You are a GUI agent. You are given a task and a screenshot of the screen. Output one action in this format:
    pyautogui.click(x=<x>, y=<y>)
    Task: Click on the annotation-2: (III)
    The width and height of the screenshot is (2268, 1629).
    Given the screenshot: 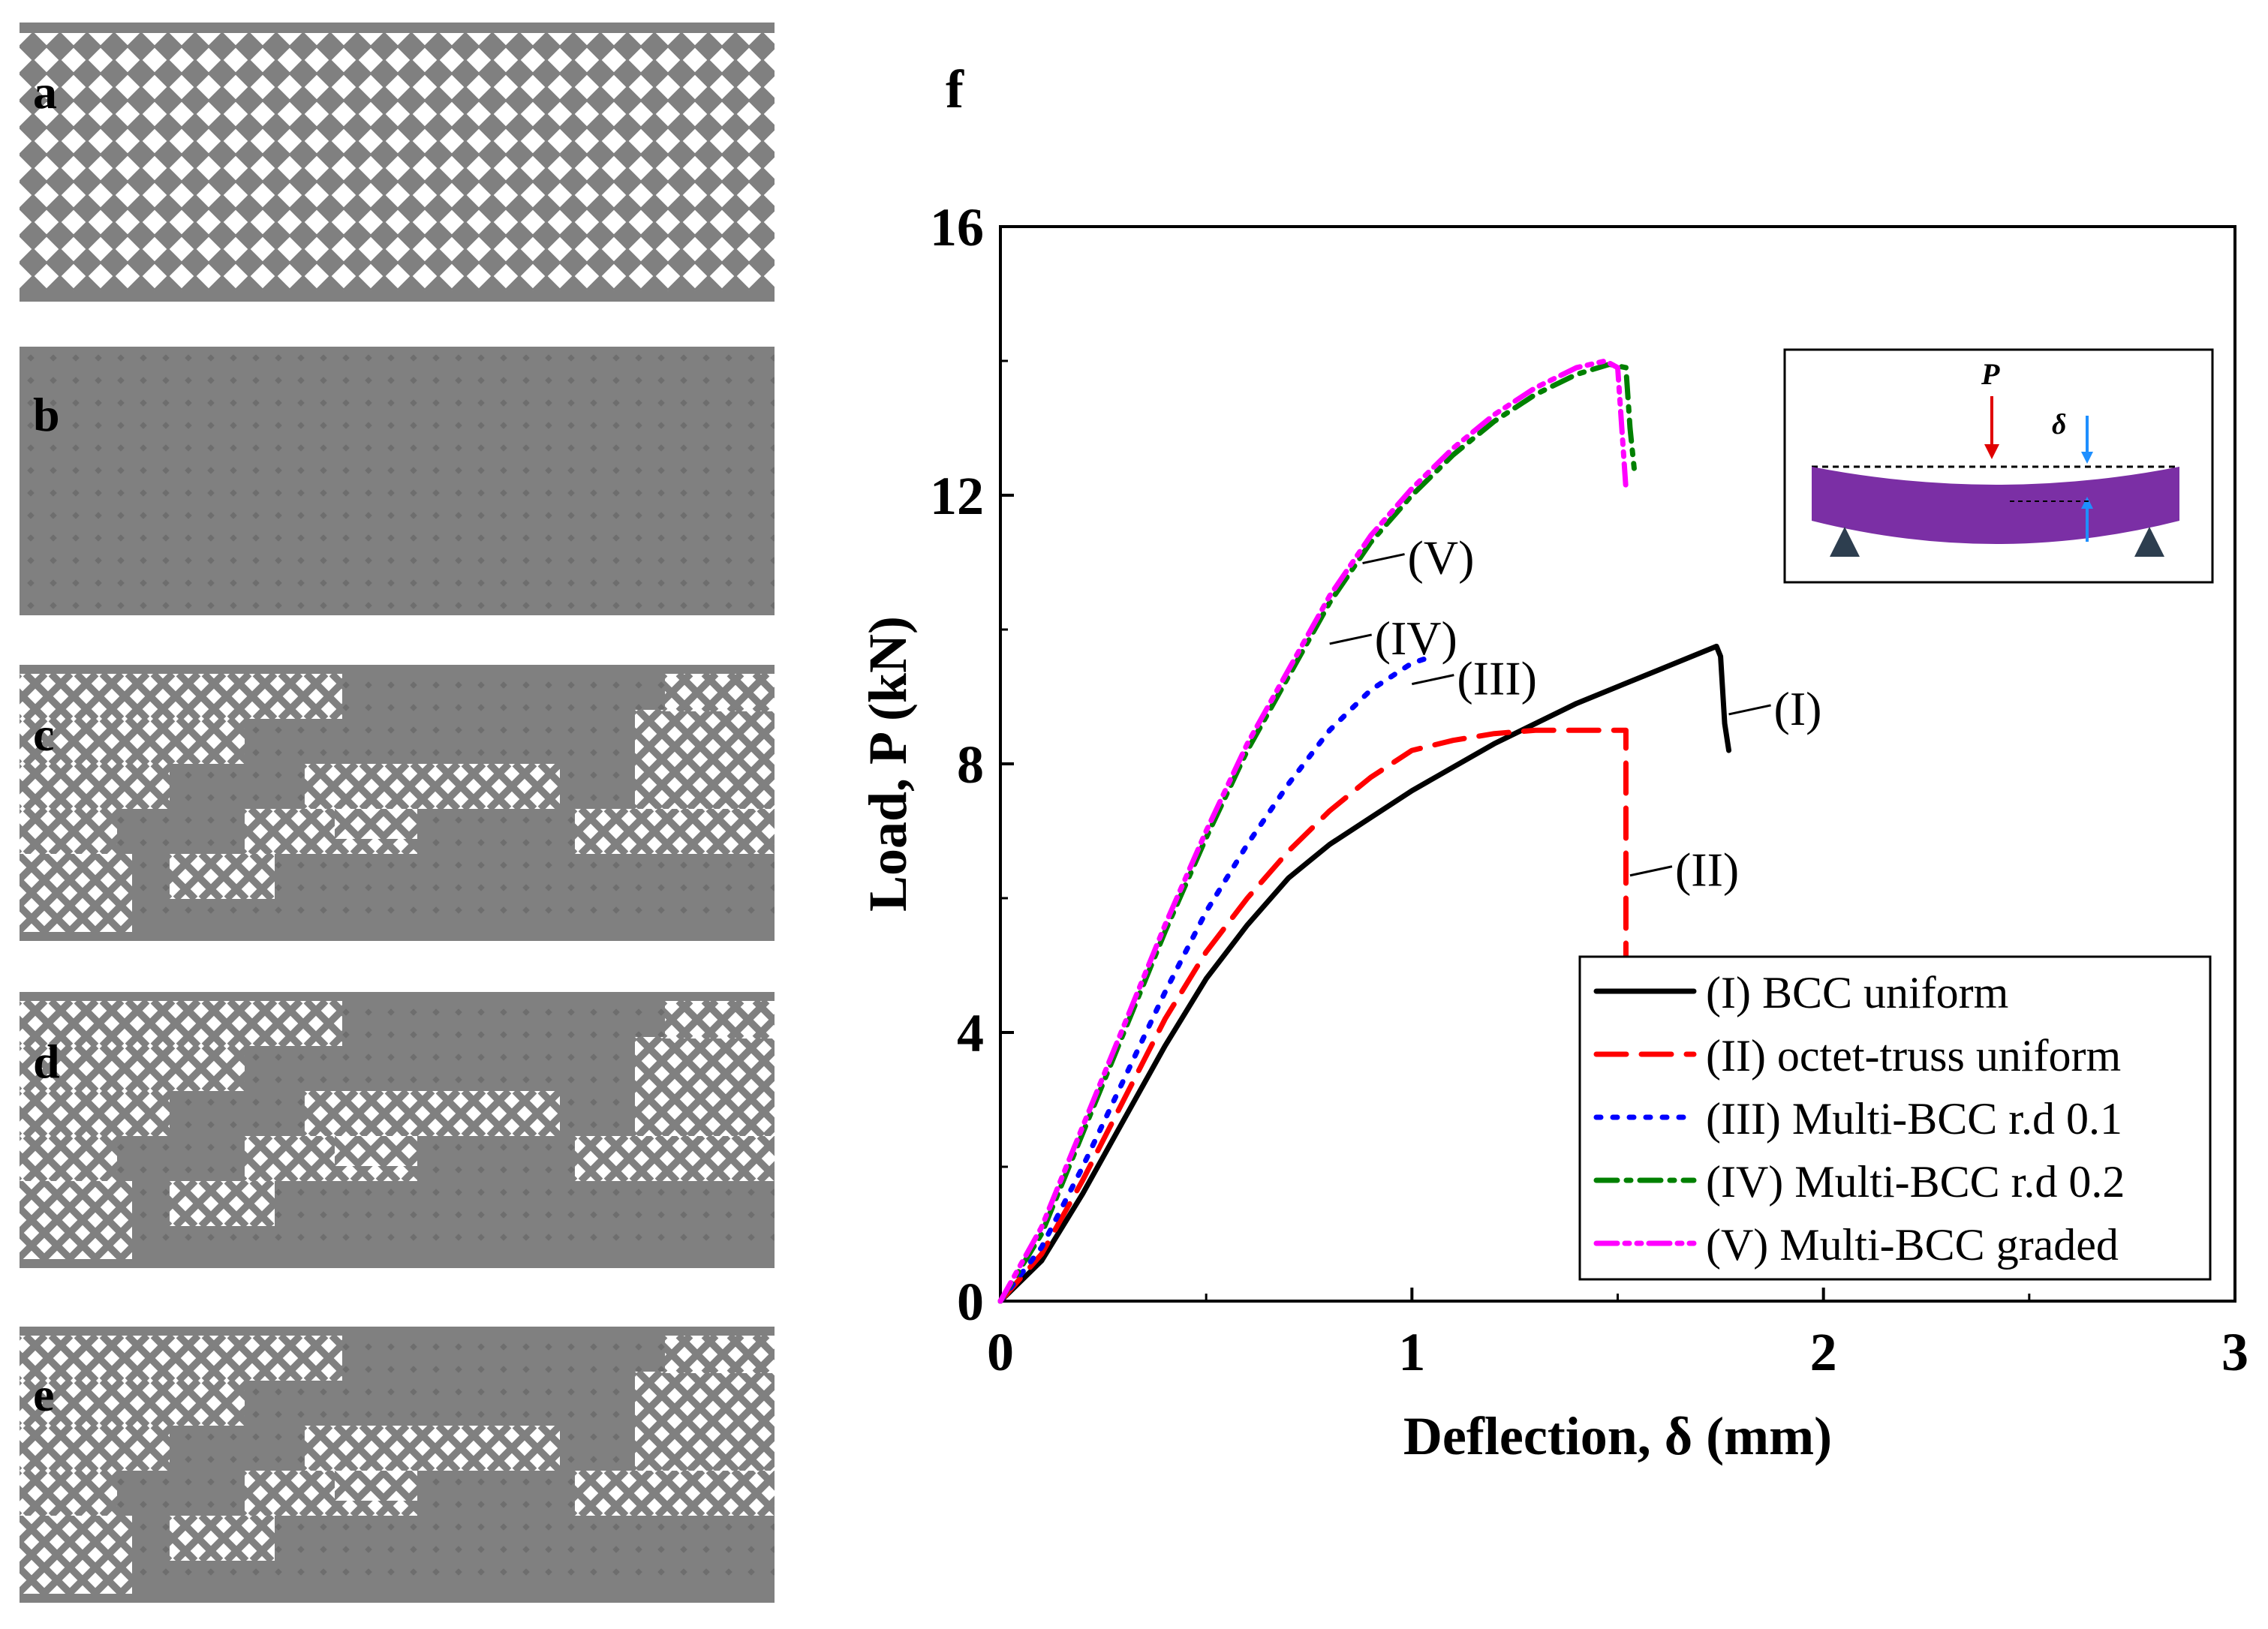 What is the action you would take?
    pyautogui.click(x=1497, y=678)
    